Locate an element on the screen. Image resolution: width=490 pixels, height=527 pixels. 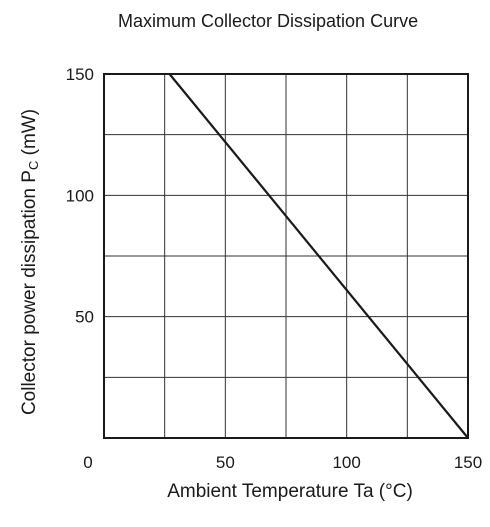
x-tick-label: 150 is located at coordinates (468, 462).